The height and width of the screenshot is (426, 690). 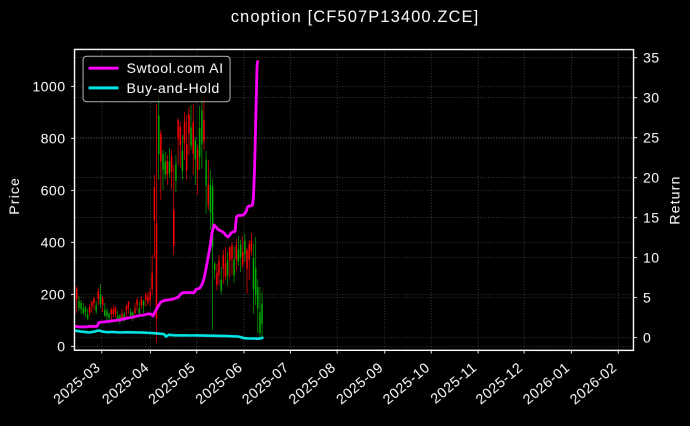 What do you see at coordinates (173, 88) in the screenshot?
I see `svg-text: Buy-and-Hold` at bounding box center [173, 88].